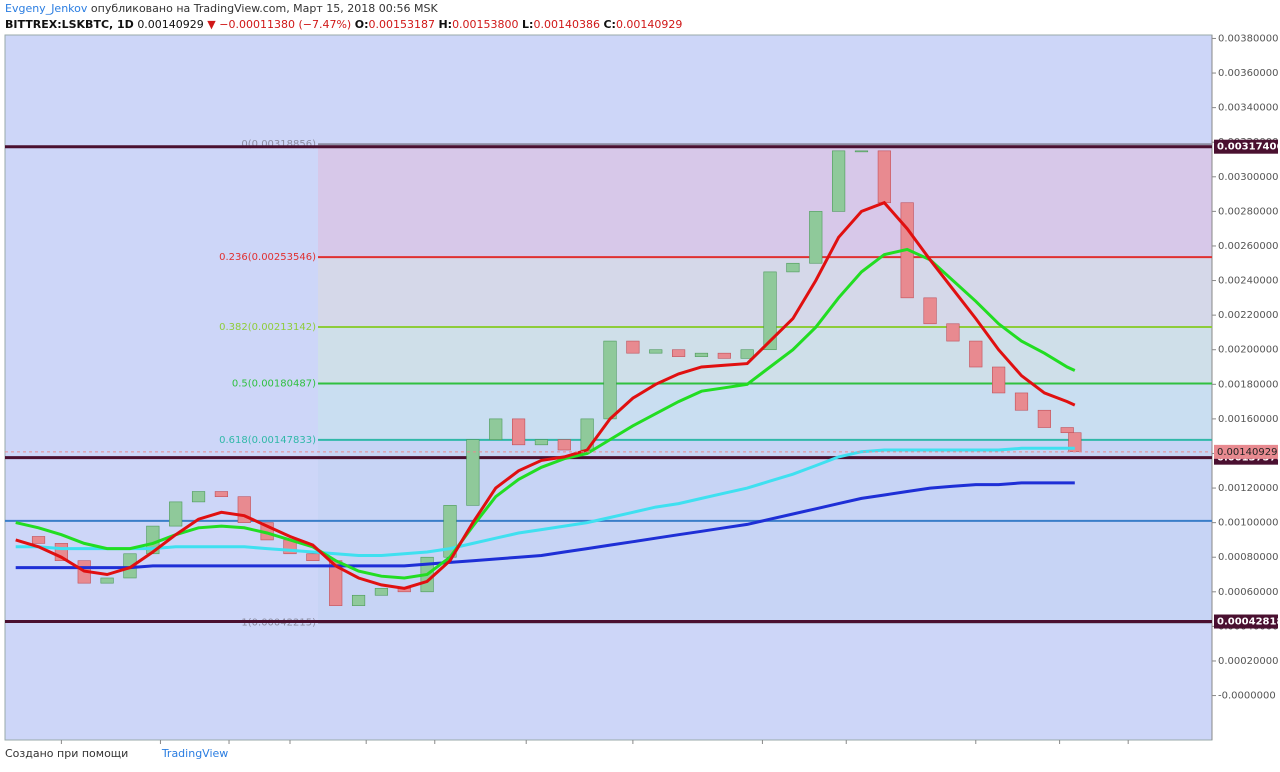 The width and height of the screenshot is (1280, 772). Describe the element at coordinates (1247, 696) in the screenshot. I see `y-tick-label: -0.0000000` at that location.